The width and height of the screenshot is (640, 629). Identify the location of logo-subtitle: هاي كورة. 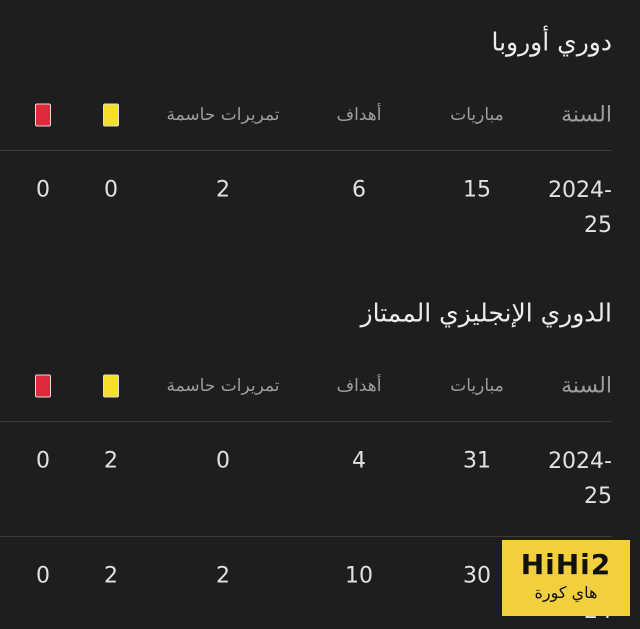
(566, 592).